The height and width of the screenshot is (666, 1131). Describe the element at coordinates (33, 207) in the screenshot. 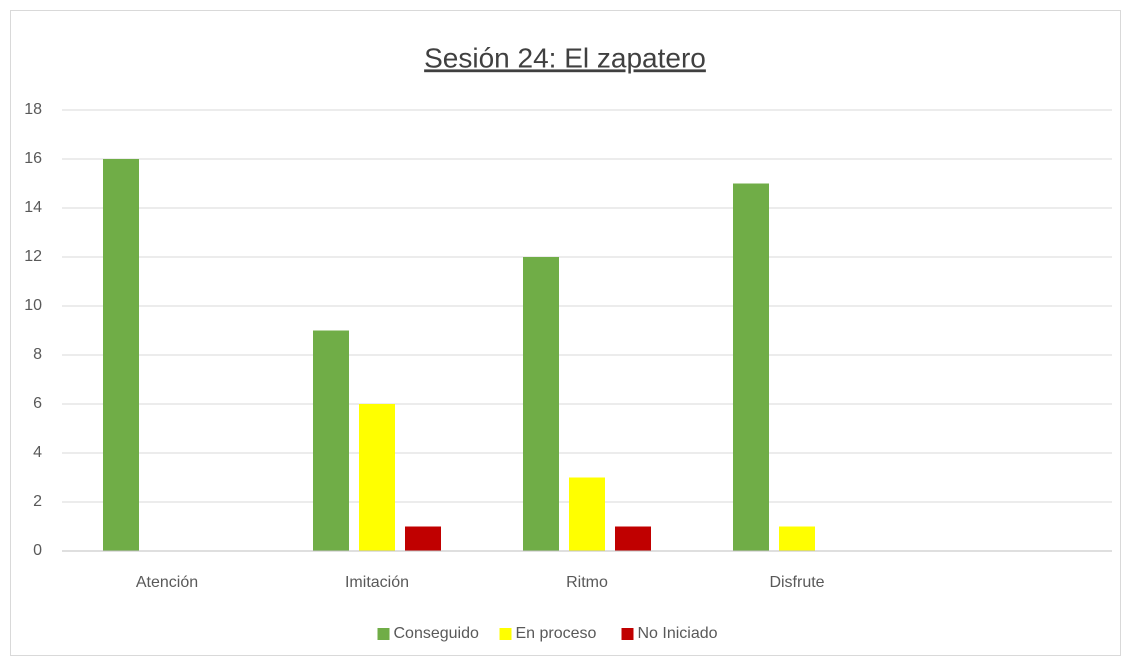

I see `y-tick-label: 14` at that location.